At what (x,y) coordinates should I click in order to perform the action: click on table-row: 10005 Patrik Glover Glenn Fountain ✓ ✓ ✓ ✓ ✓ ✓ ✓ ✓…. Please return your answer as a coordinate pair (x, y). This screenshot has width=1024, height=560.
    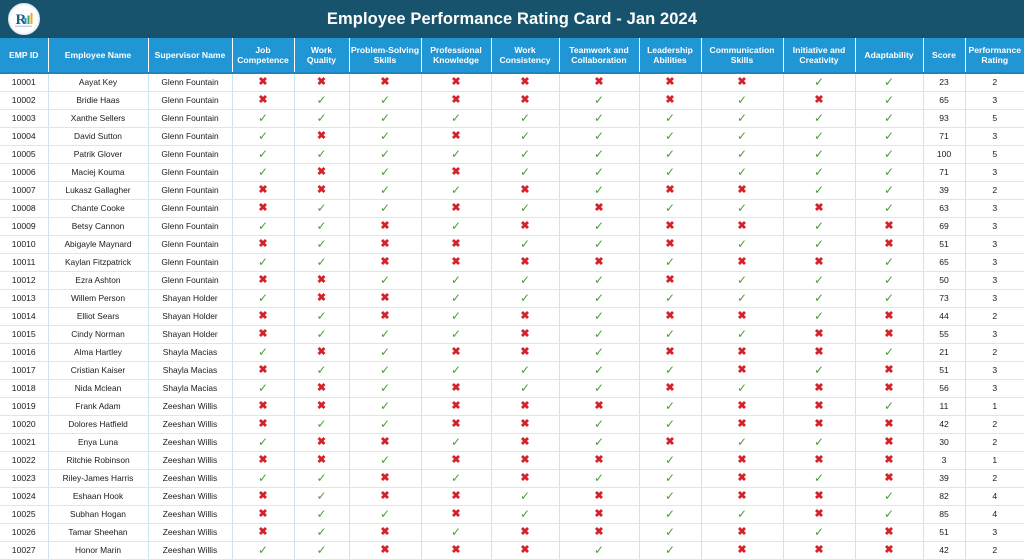
    Looking at the image, I should click on (512, 154).